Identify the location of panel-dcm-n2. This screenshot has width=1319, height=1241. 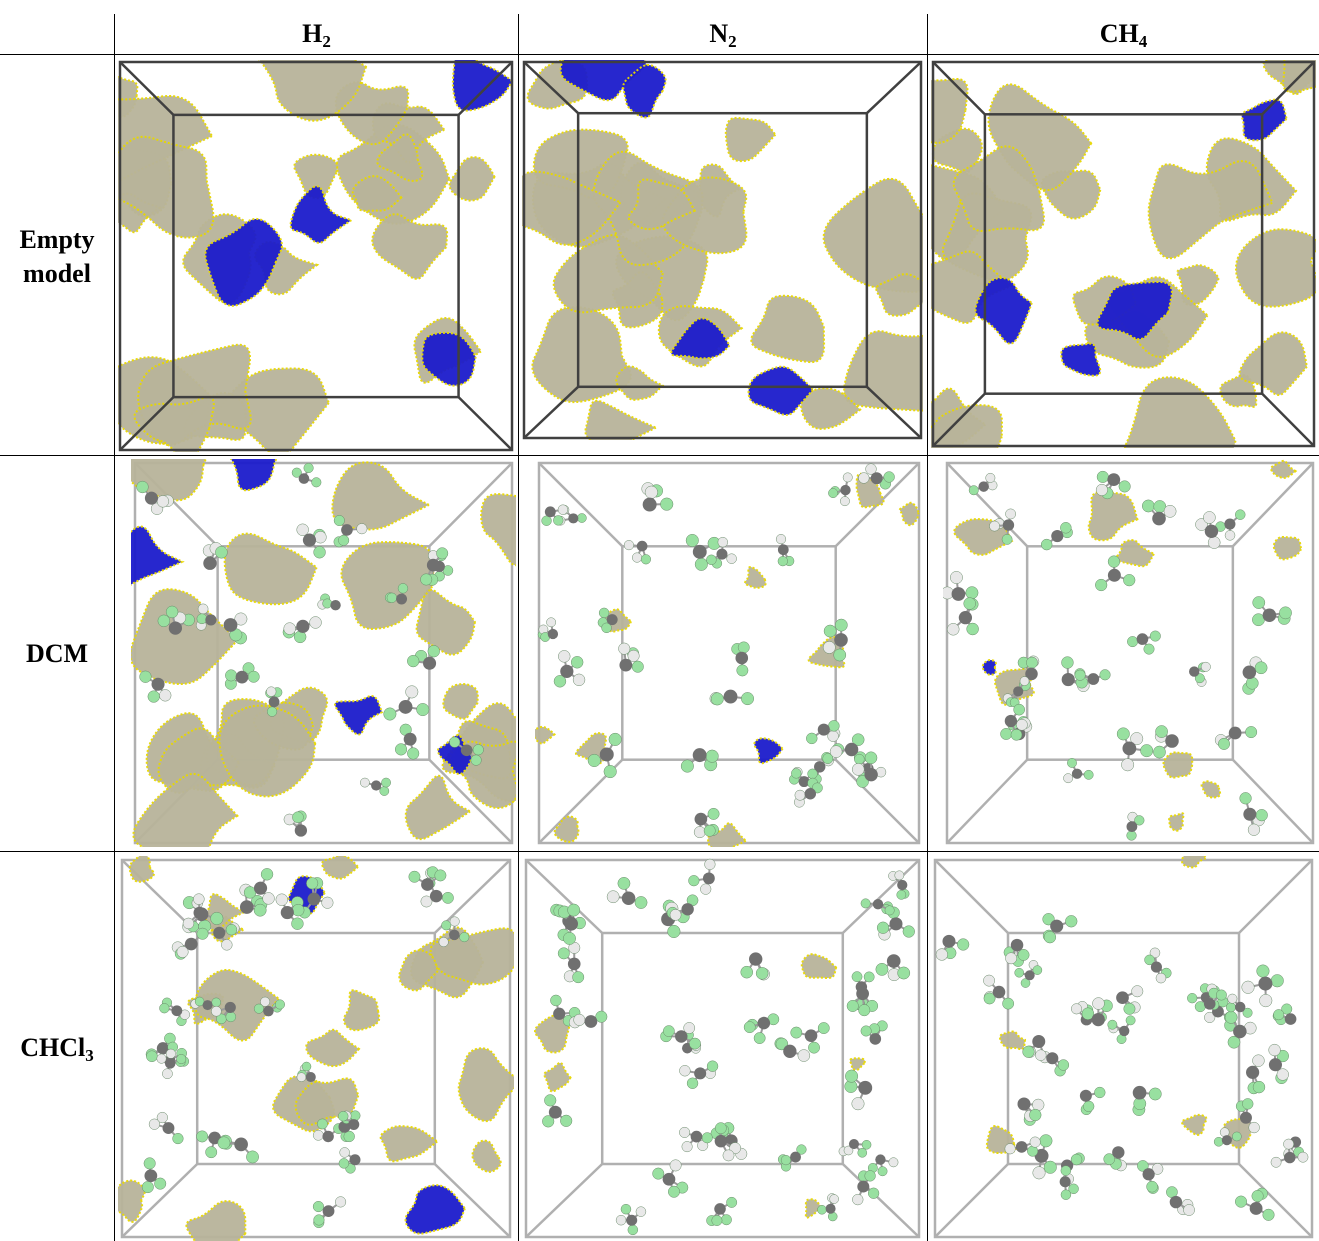
(729, 653).